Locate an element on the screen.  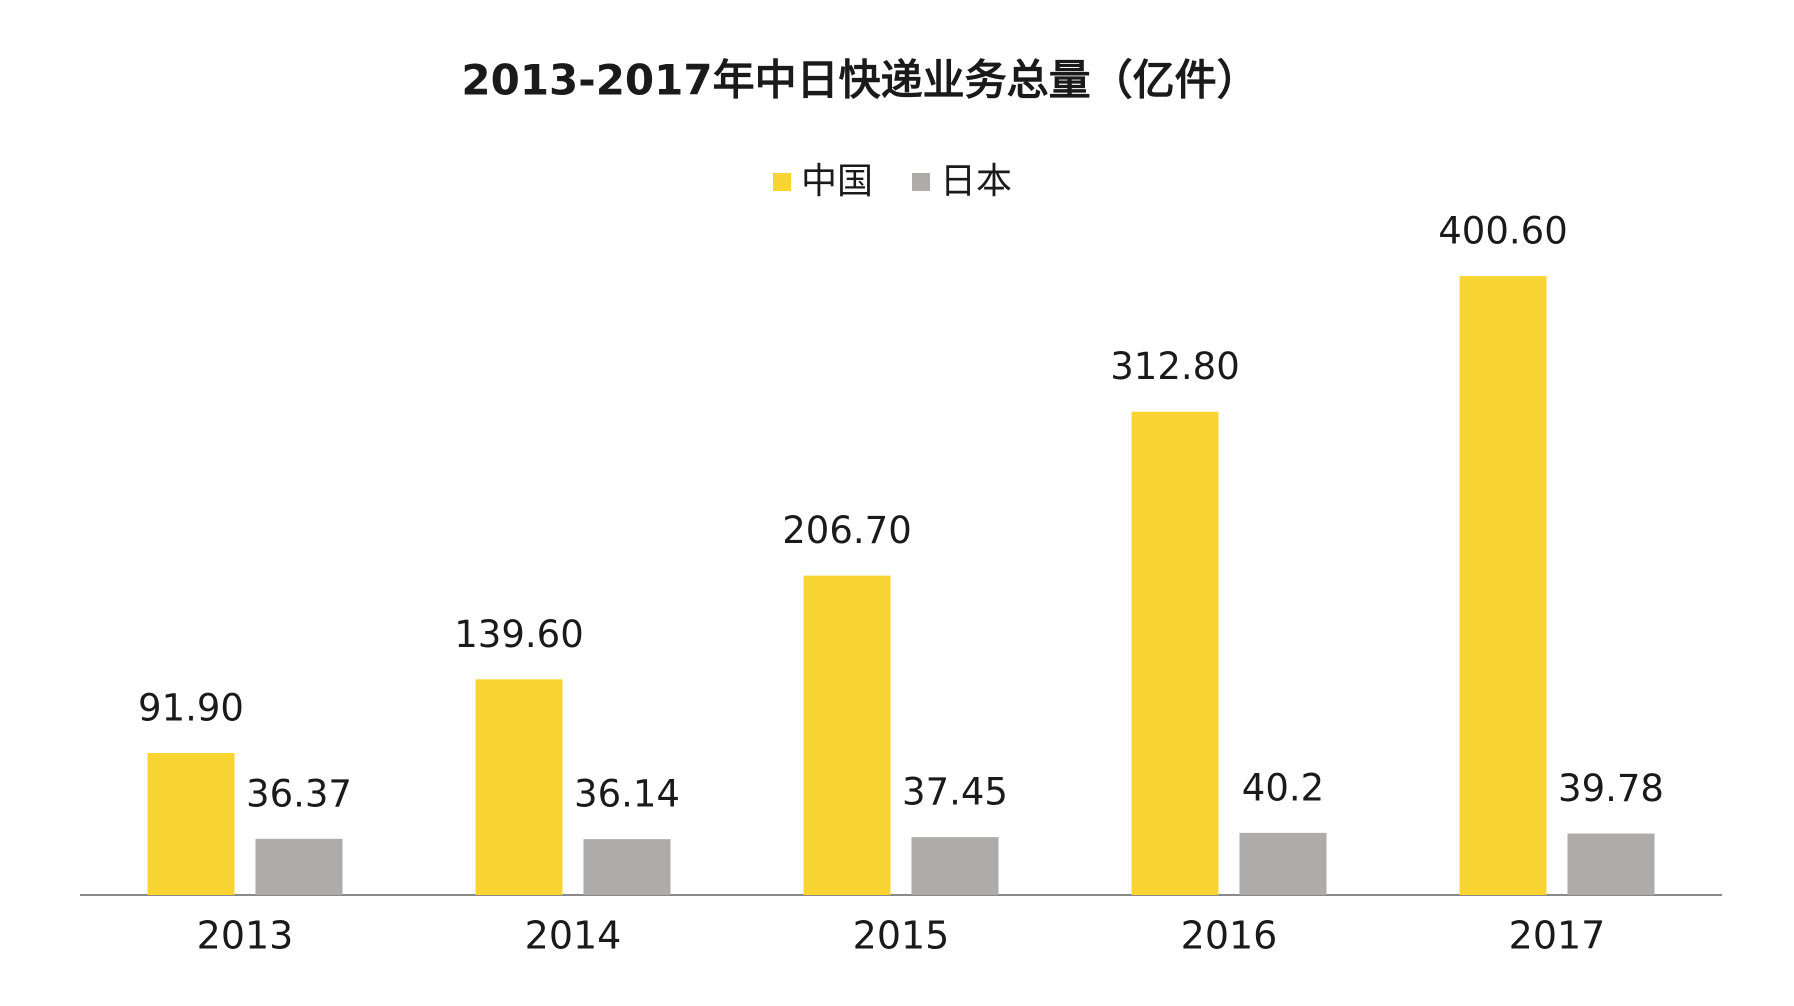
x-tick-label: 2014 is located at coordinates (573, 936).